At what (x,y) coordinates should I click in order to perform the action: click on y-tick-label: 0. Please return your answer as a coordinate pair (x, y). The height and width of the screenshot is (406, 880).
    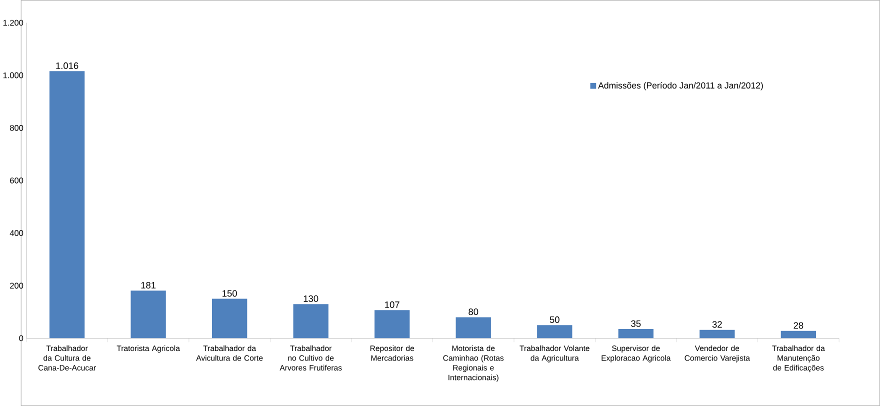
    Looking at the image, I should click on (21, 338).